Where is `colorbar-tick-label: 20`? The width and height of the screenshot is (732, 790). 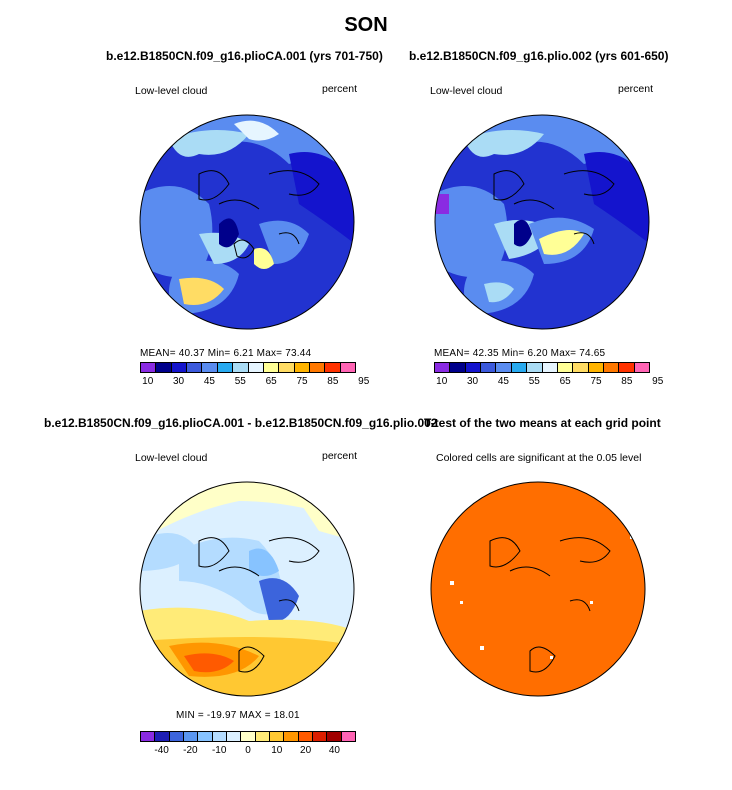
colorbar-tick-label: 20 is located at coordinates (306, 750).